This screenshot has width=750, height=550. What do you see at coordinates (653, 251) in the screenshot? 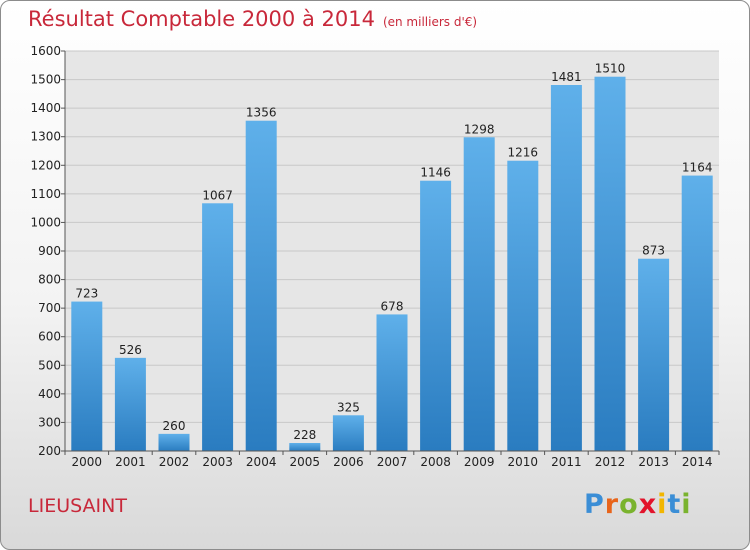
I see `value-label: 873` at bounding box center [653, 251].